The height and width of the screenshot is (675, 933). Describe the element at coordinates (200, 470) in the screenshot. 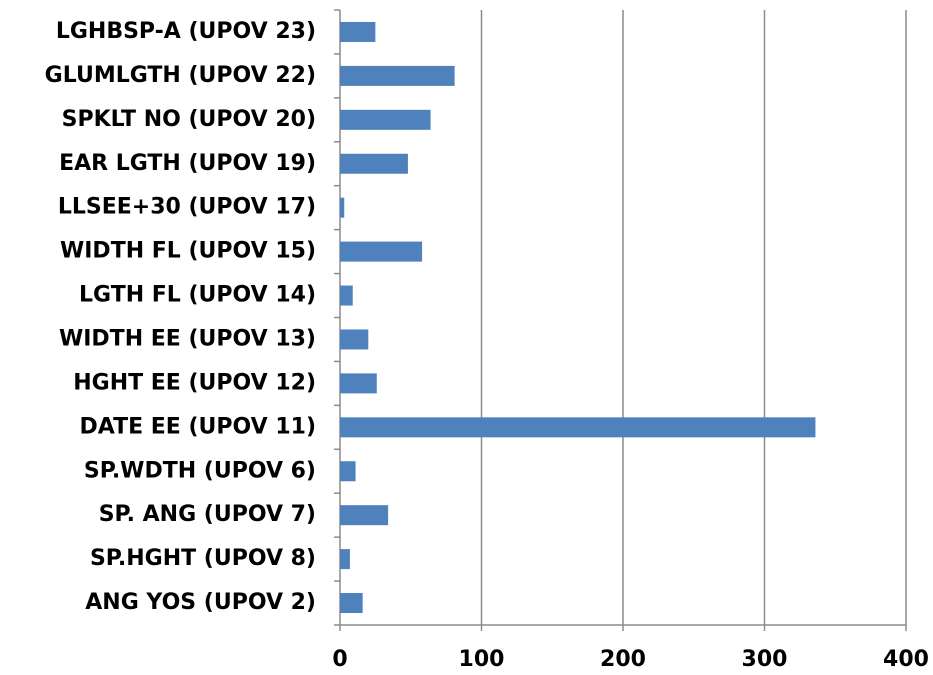

I see `y-tick-label: SP.WDTH (UPOV 6)` at that location.